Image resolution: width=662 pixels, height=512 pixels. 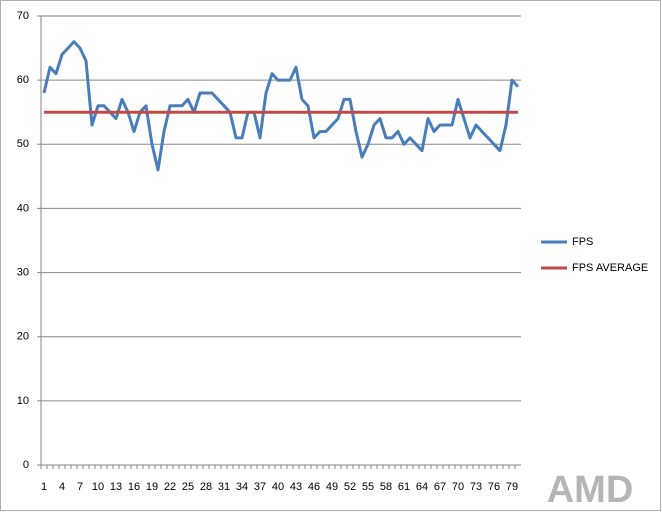 What do you see at coordinates (332, 487) in the screenshot?
I see `x-tick-label: 49` at bounding box center [332, 487].